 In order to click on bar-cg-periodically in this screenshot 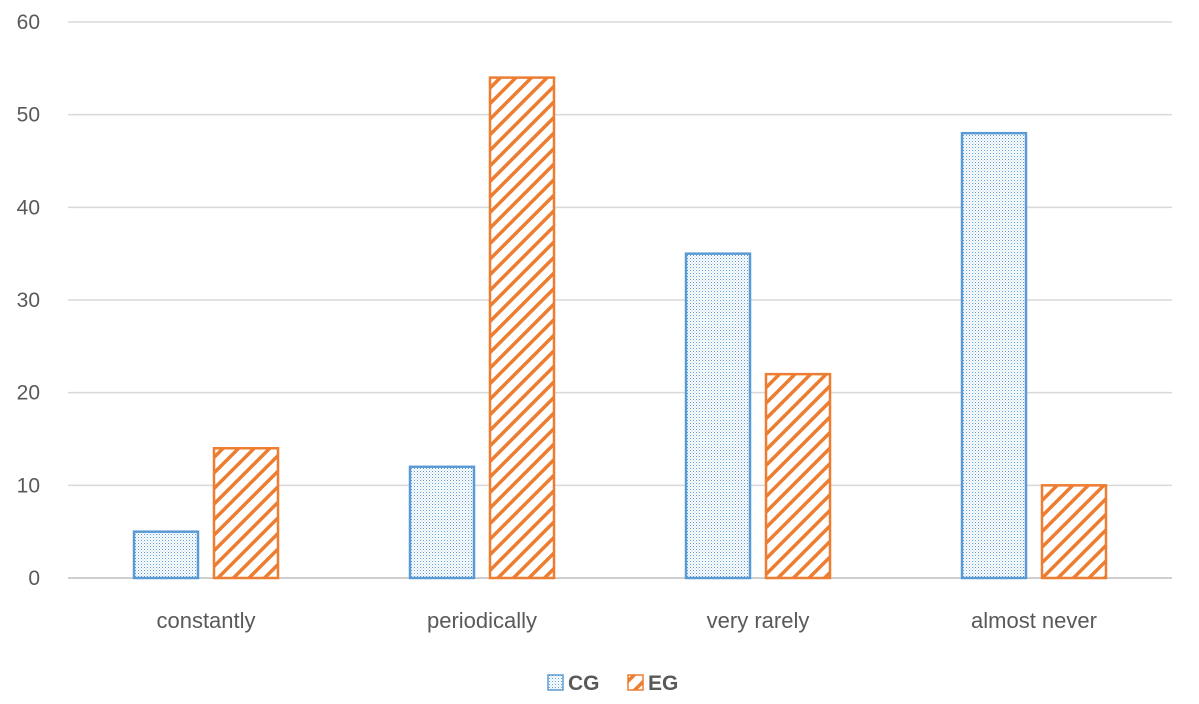, I will do `click(442, 522)`.